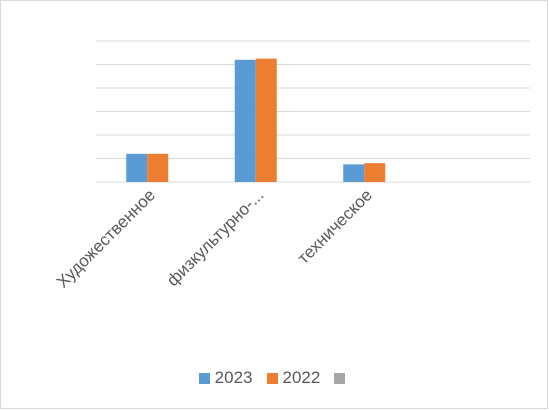  I want to click on bars, so click(256, 120).